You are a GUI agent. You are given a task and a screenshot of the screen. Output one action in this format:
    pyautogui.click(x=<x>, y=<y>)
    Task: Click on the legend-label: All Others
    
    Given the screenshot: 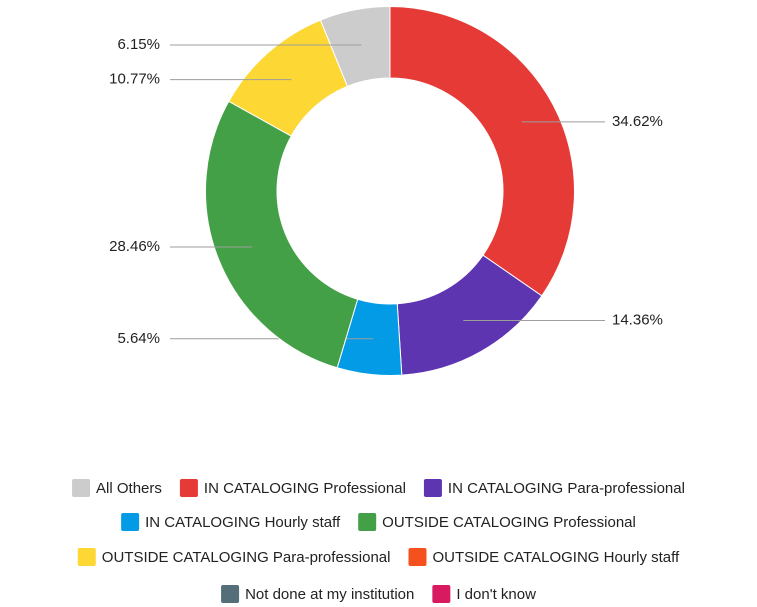 What is the action you would take?
    pyautogui.click(x=129, y=488)
    